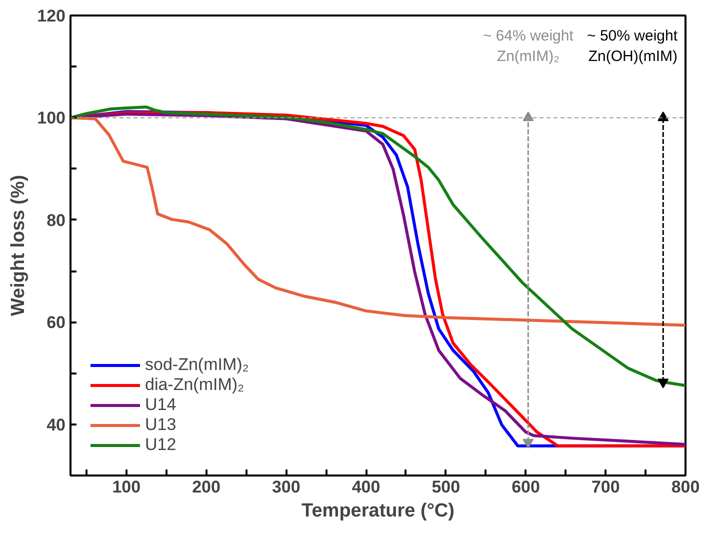  Describe the element at coordinates (366, 487) in the screenshot. I see `x-tick-label: 400` at that location.